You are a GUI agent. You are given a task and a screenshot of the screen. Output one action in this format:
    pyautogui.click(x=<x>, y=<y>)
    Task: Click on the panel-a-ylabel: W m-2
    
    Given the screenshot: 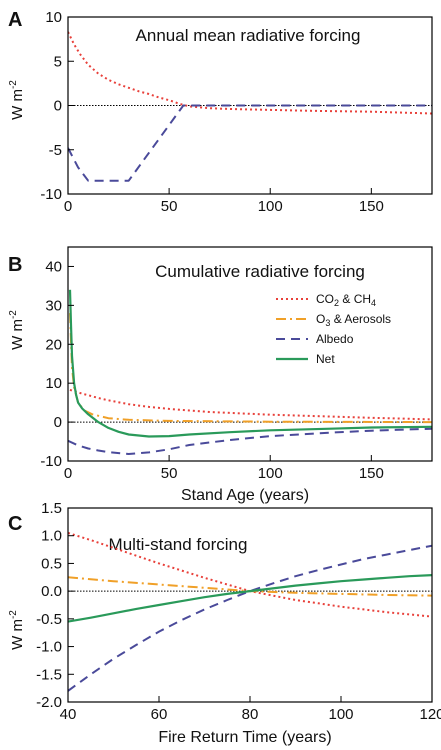 What is the action you would take?
    pyautogui.click(x=17, y=100)
    